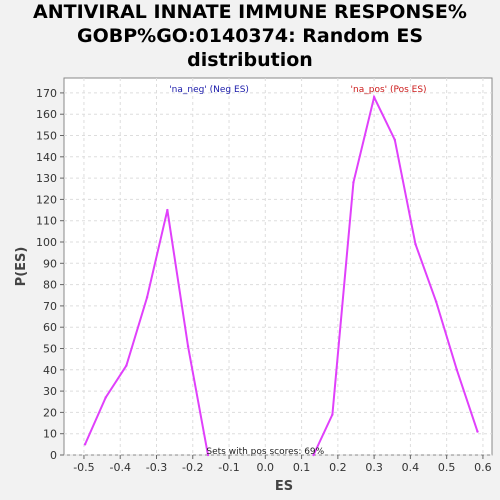  I want to click on y-tick-label: 110, so click(46, 221).